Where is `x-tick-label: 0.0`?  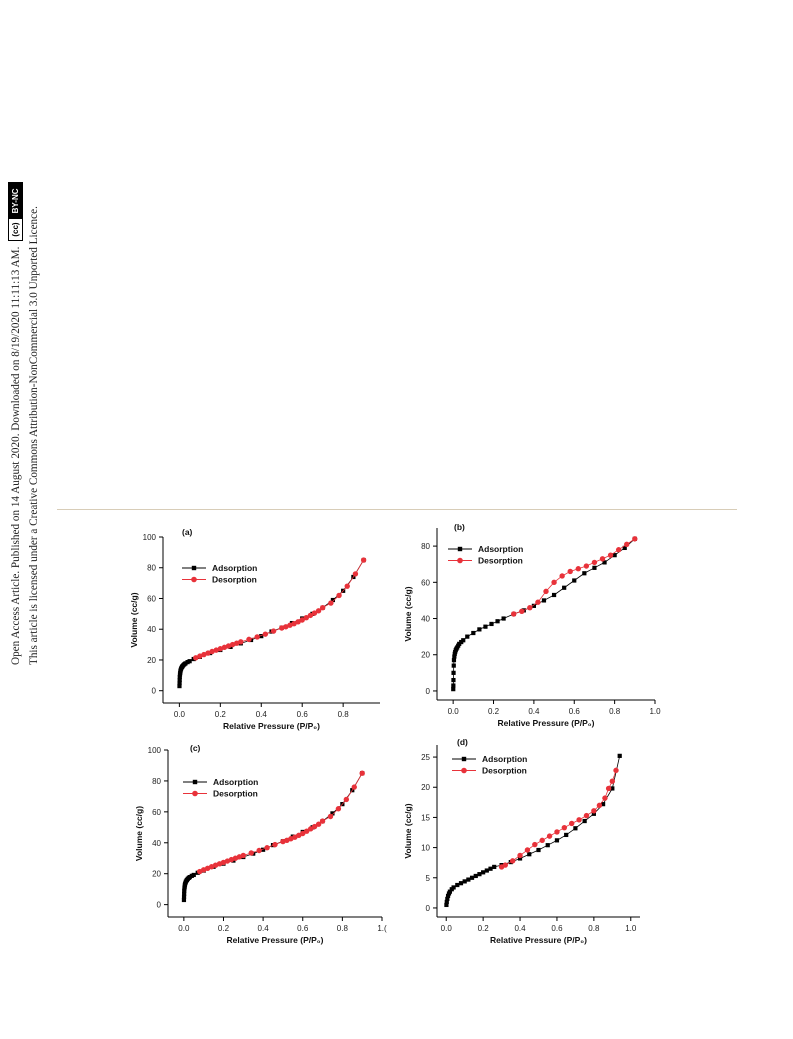 x-tick-label: 0.0 is located at coordinates (447, 928).